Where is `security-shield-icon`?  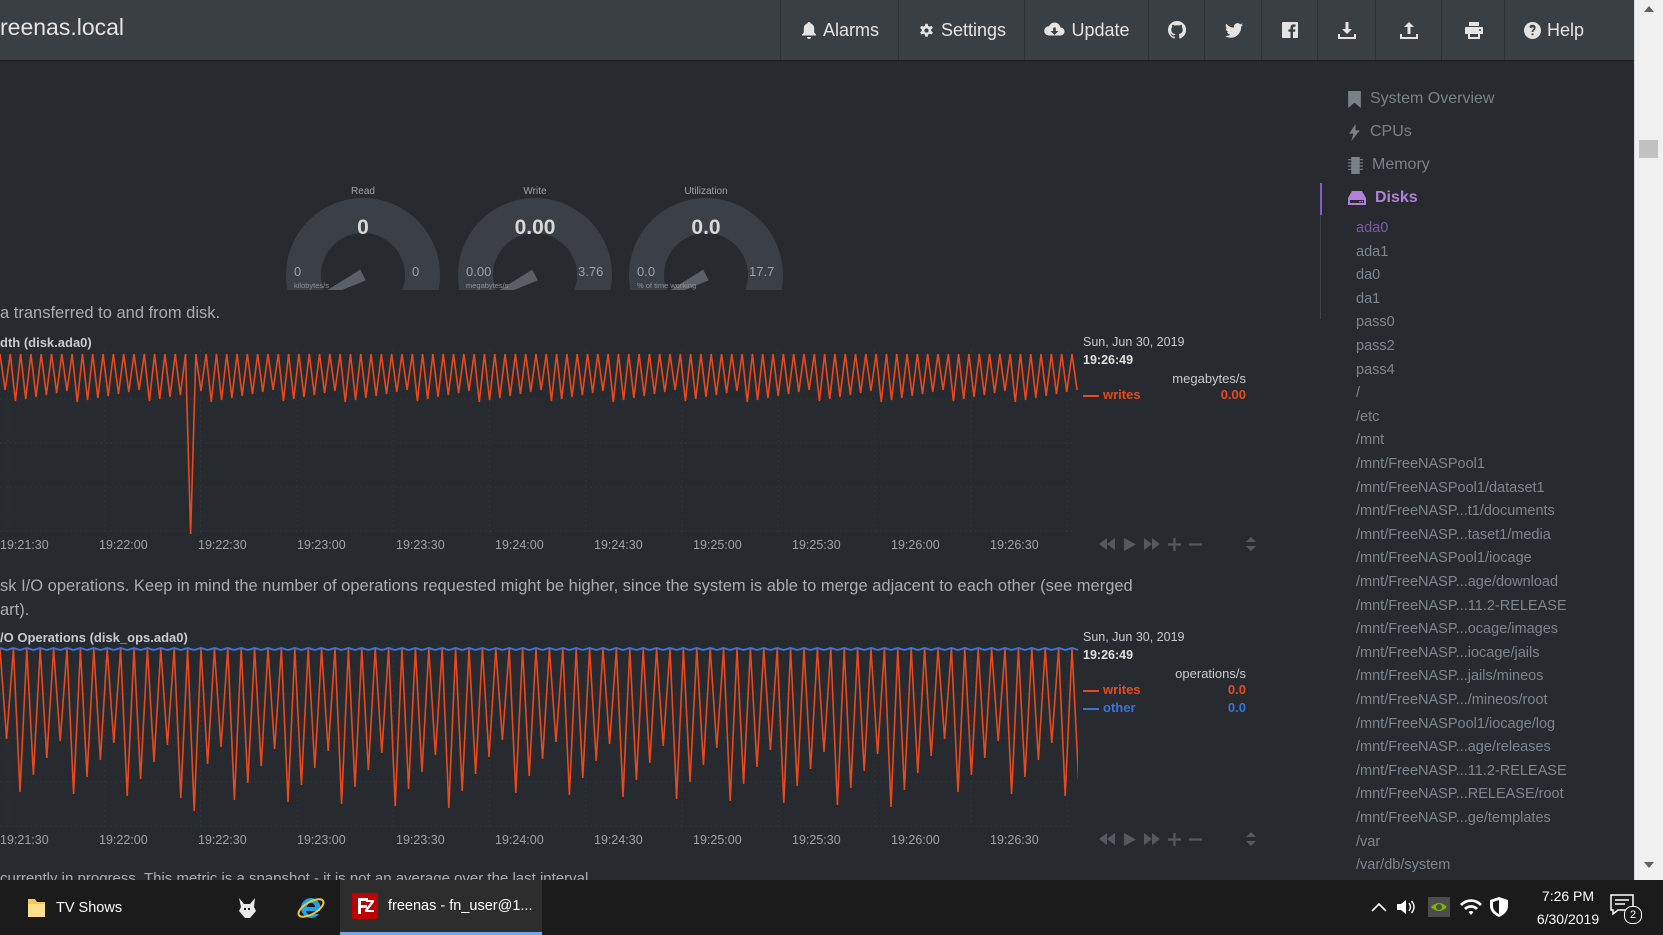
security-shield-icon is located at coordinates (1499, 907).